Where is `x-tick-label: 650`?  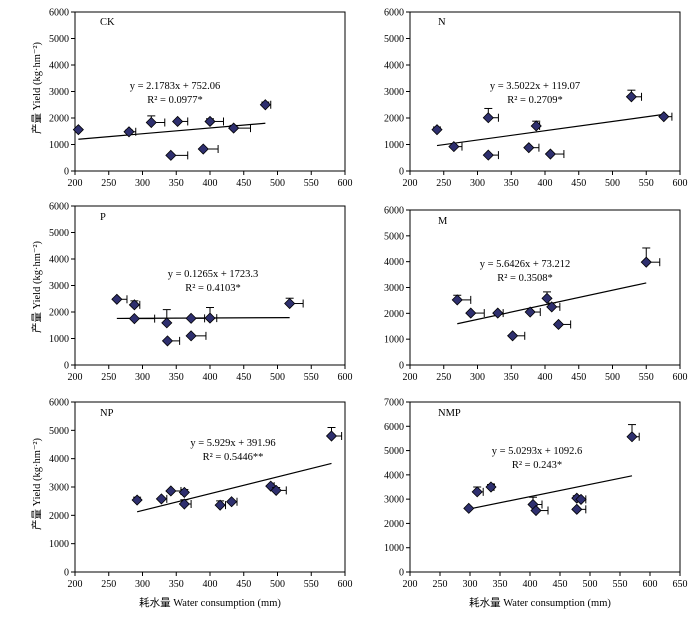
x-tick-label: 650 is located at coordinates (680, 584).